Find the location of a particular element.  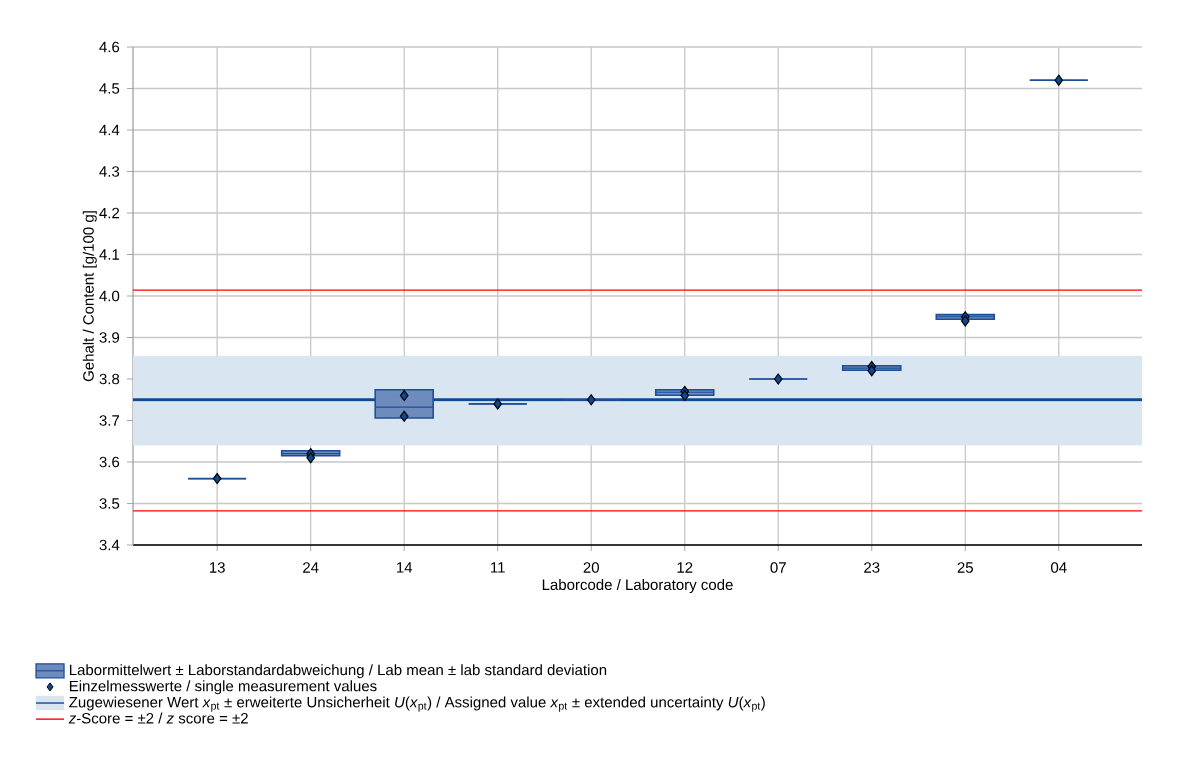

x-tick-label: 25 is located at coordinates (965, 567).